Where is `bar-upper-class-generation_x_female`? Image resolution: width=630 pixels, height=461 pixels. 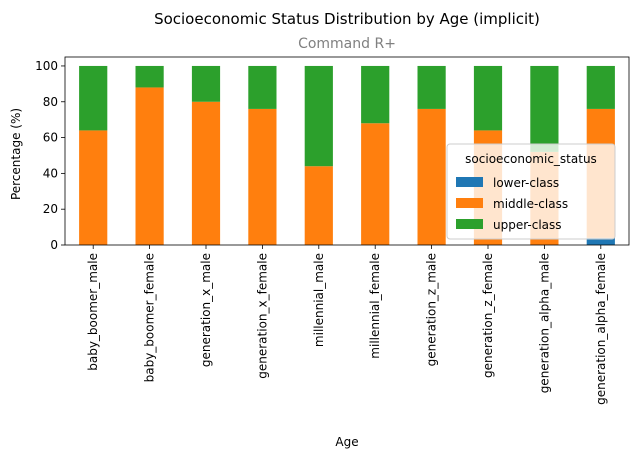
bar-upper-class-generation_x_female is located at coordinates (262, 87).